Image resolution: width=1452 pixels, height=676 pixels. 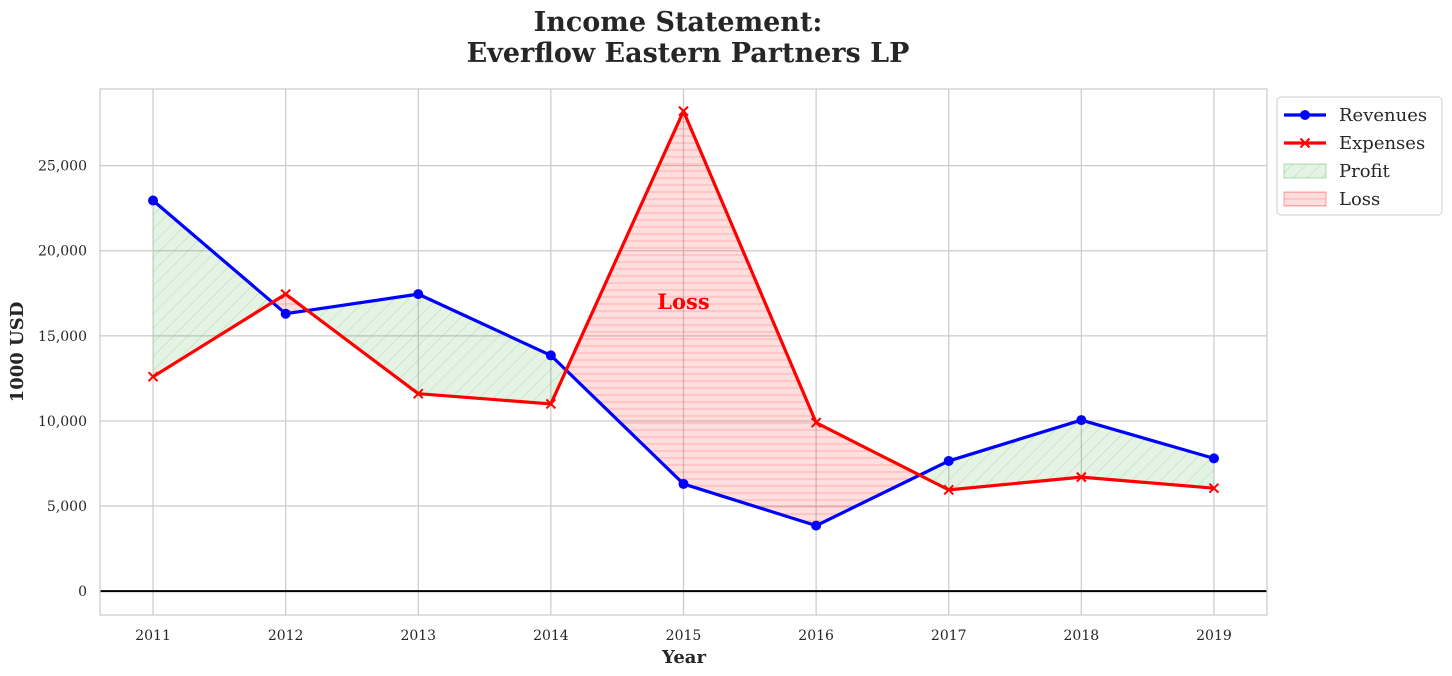 I want to click on point-expenses-2015-stroke-b, so click(x=683, y=111).